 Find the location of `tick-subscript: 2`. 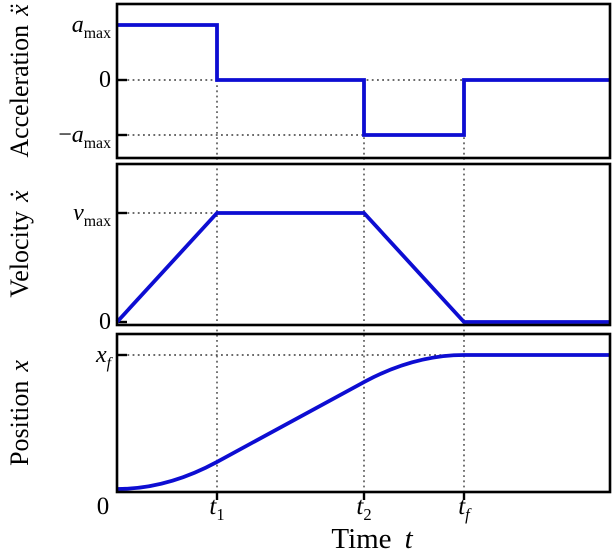

tick-subscript: 2 is located at coordinates (367, 514).